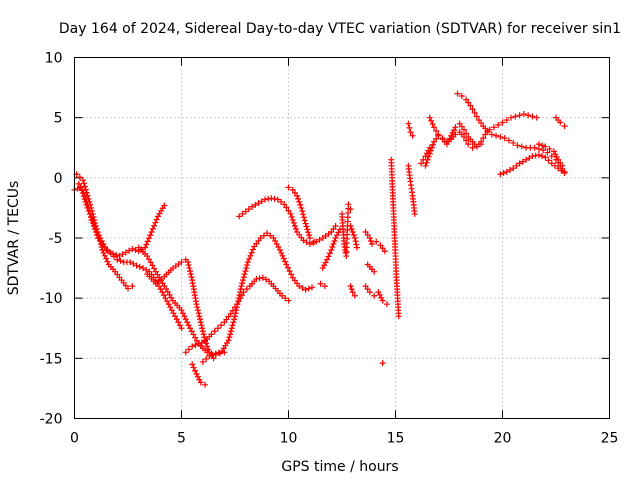 The width and height of the screenshot is (640, 480). I want to click on x-tick-label: 15, so click(396, 439).